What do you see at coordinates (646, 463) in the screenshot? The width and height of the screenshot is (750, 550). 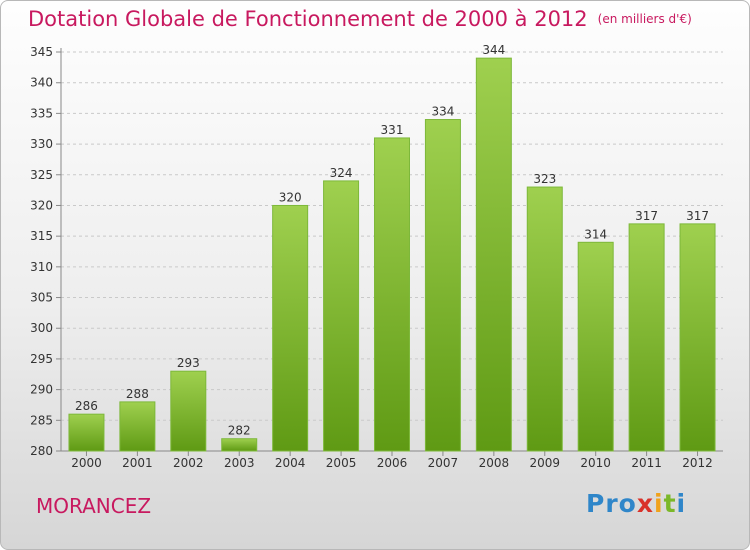 I see `x-tick-label: 2011` at bounding box center [646, 463].